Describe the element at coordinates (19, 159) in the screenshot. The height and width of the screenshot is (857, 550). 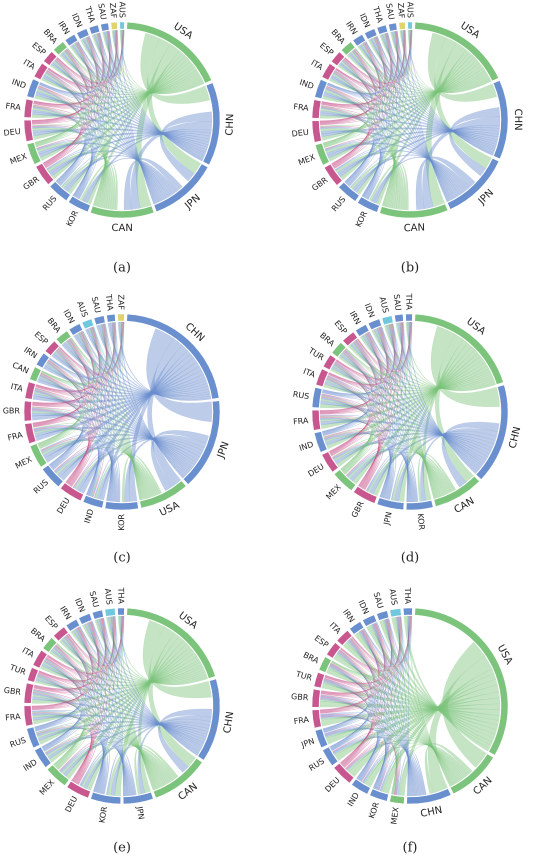
I see `node-label: MEX` at that location.